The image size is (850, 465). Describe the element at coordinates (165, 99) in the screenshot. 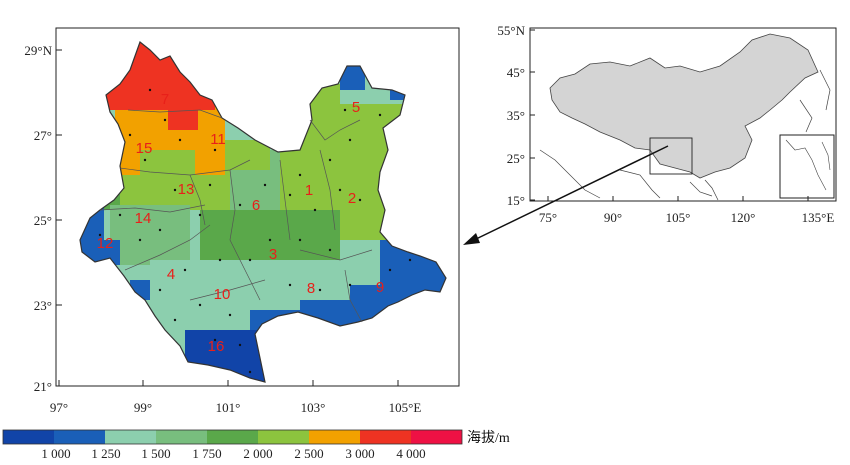

I see `region-label: 7` at that location.